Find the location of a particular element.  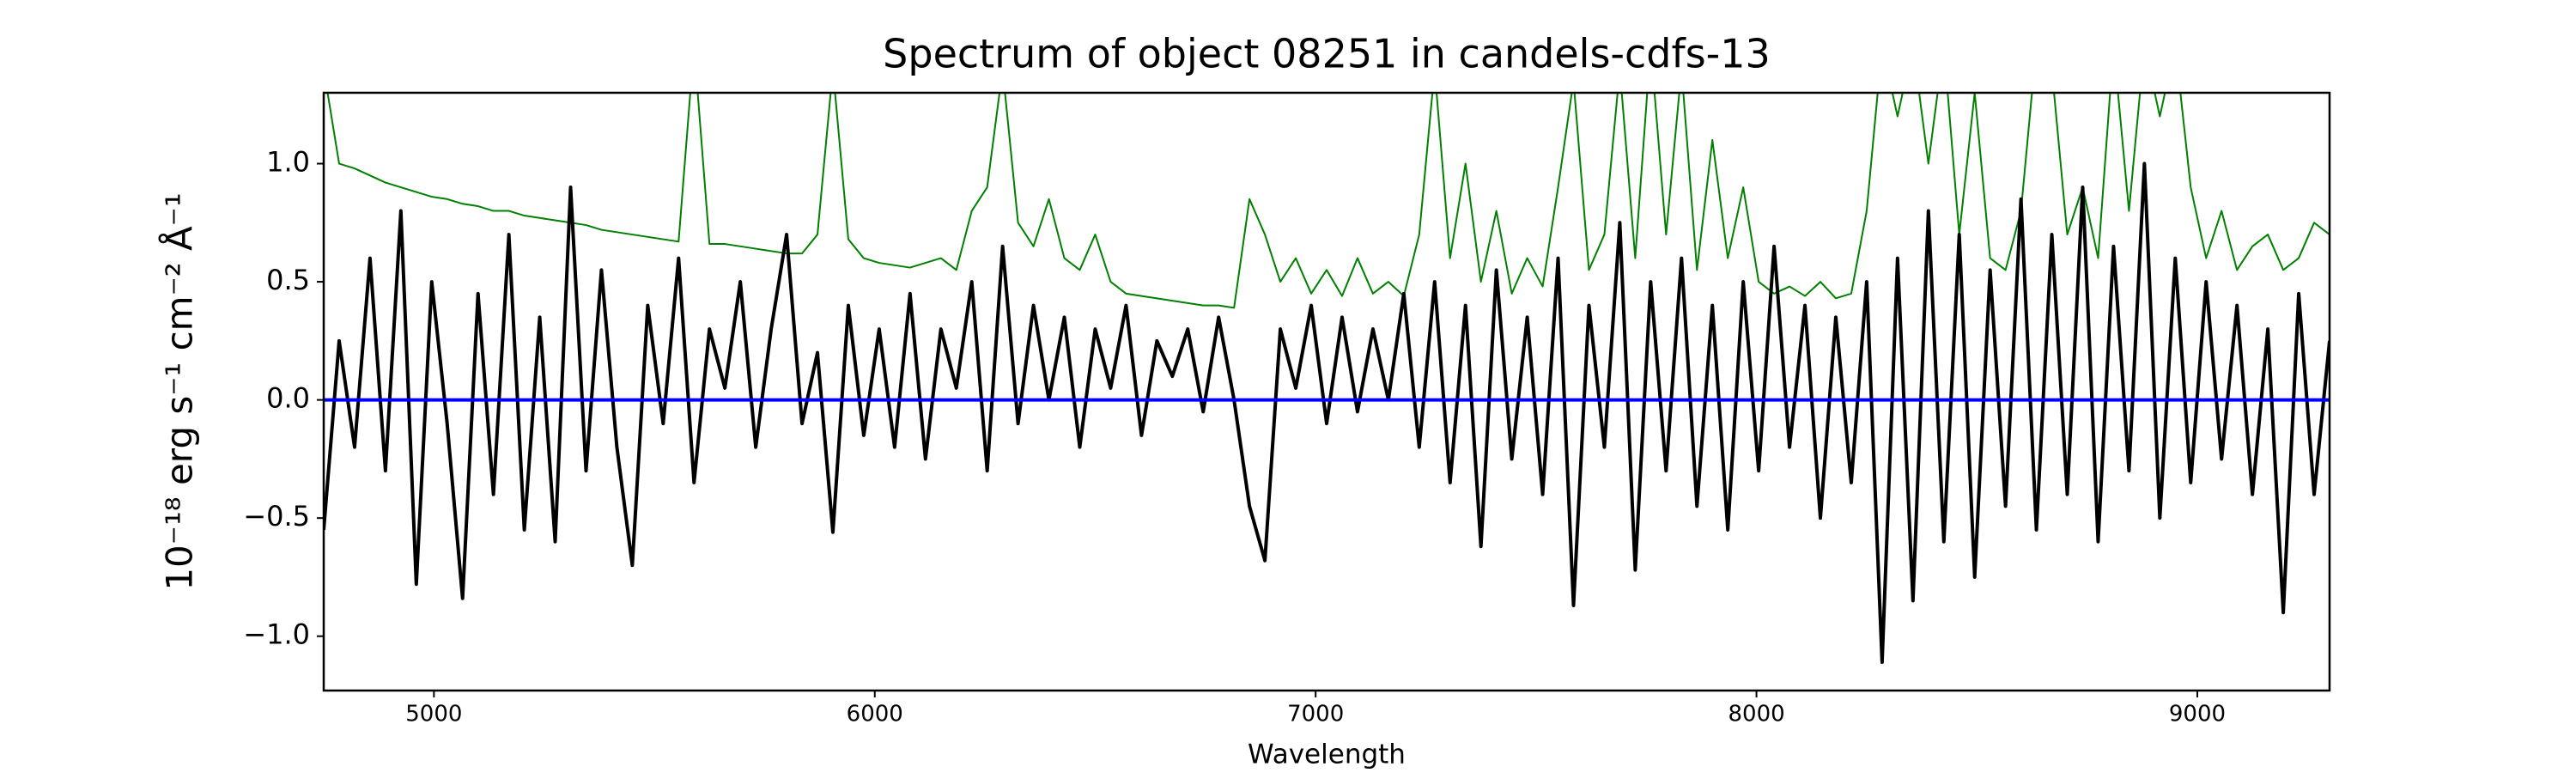

y-tick-label: −0.5 is located at coordinates (276, 516).